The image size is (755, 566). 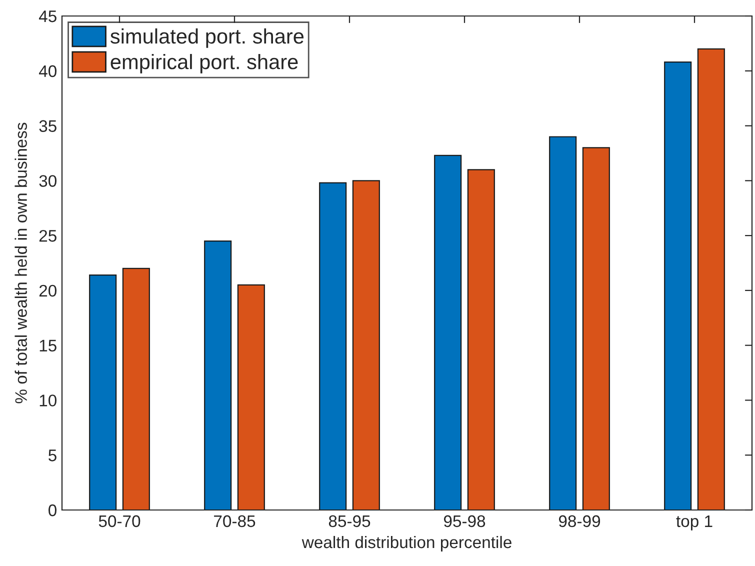 I want to click on y-tick-label: 40, so click(x=47, y=71).